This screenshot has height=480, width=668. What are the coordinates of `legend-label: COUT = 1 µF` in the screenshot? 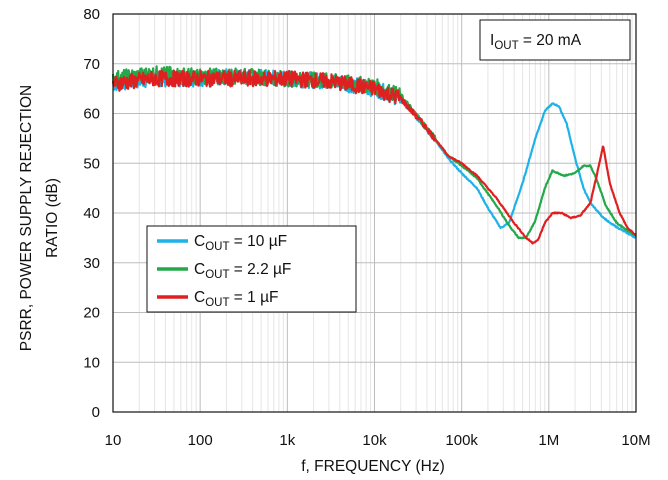 It's located at (236, 299).